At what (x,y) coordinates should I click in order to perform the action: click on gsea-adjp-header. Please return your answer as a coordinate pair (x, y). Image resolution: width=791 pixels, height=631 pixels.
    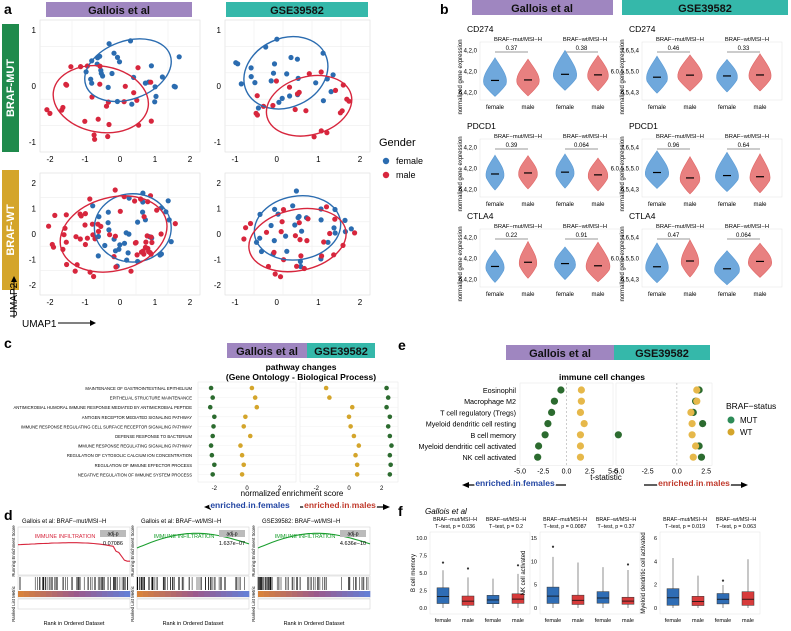
    Looking at the image, I should click on (353, 533).